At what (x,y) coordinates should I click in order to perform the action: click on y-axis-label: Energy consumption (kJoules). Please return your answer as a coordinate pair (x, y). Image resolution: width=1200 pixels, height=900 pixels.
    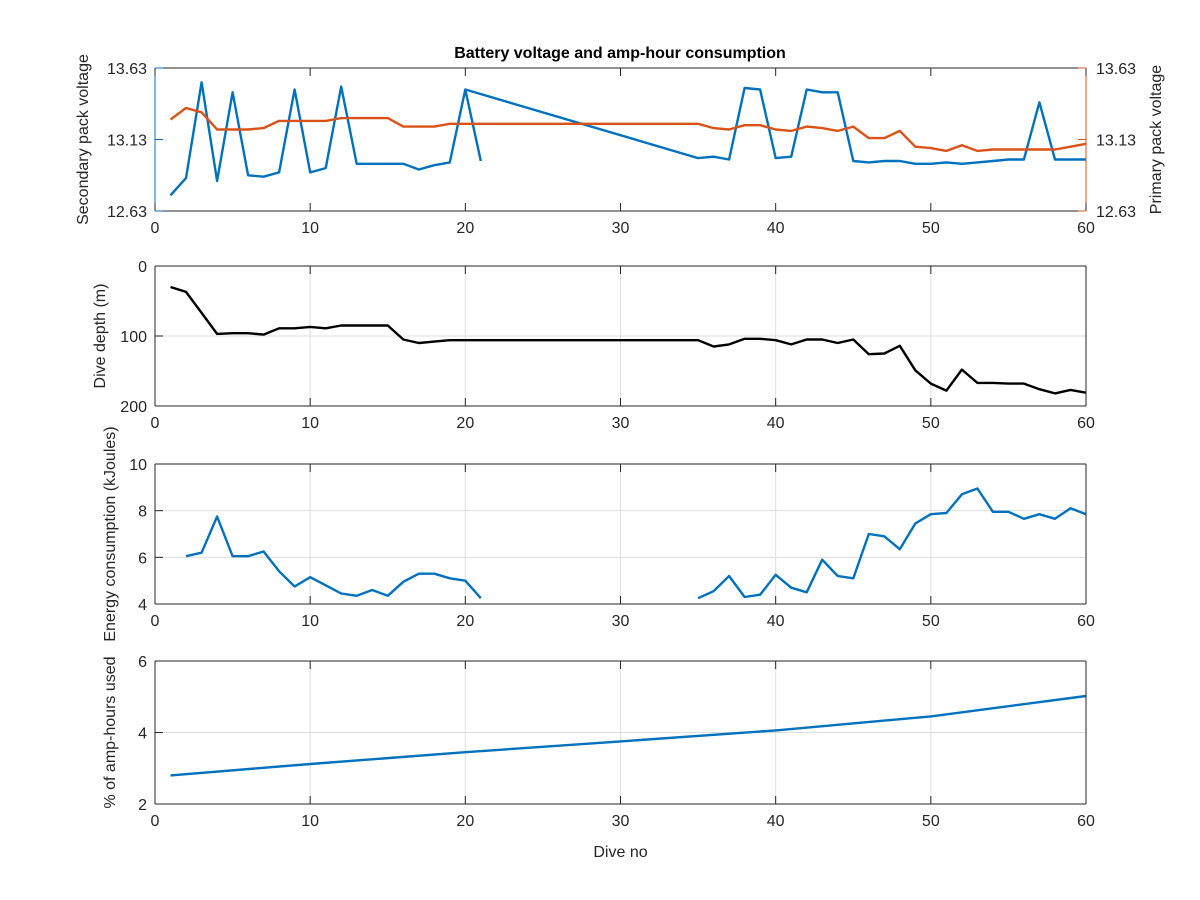
    Looking at the image, I should click on (110, 533).